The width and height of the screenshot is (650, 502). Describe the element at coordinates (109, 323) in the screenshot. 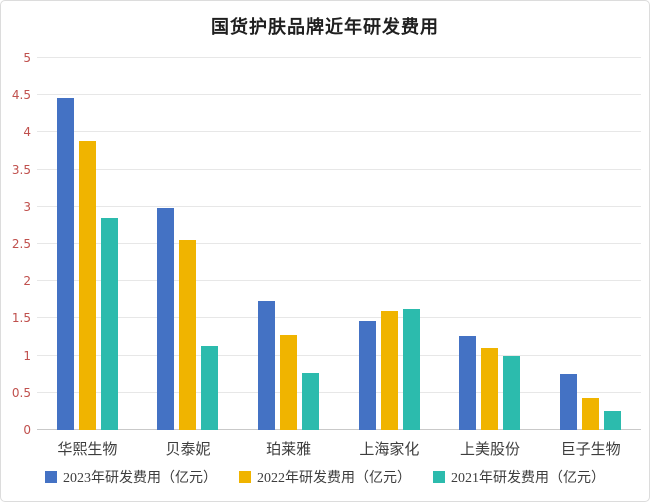

I see `bar-series3-cat1` at that location.